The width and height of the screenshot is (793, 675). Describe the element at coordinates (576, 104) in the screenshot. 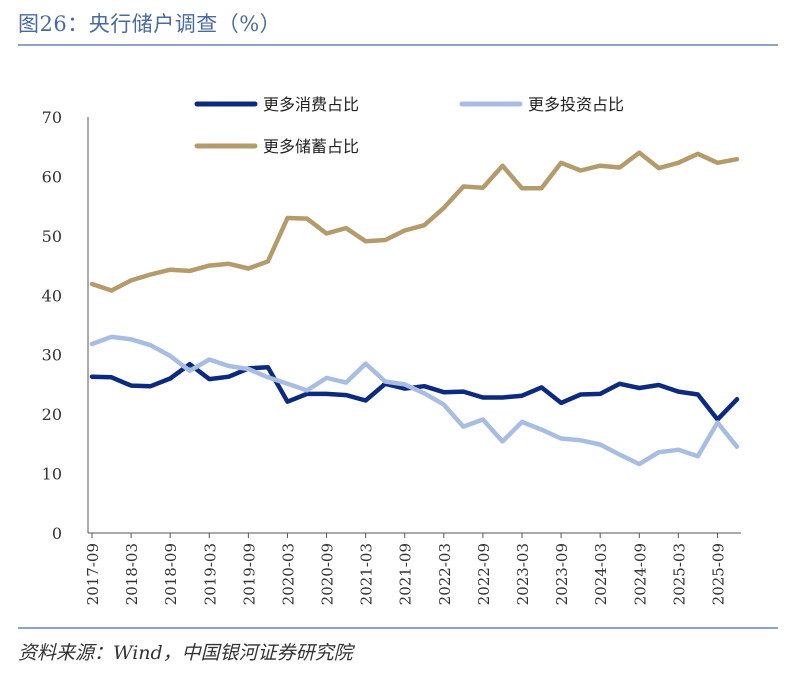

I see `legend-label-2: 更多投资占比` at that location.